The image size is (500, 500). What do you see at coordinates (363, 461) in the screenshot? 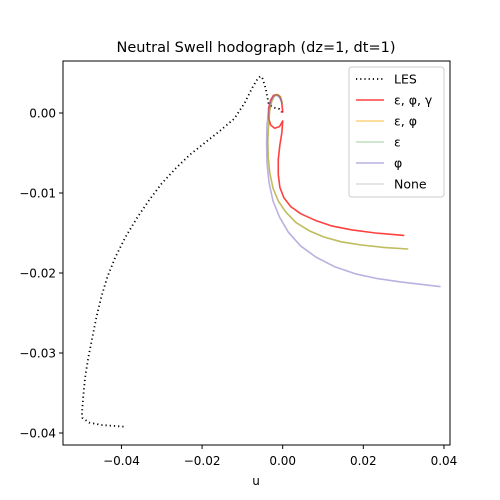
I see `x-tick-label: 0.02` at bounding box center [363, 461].